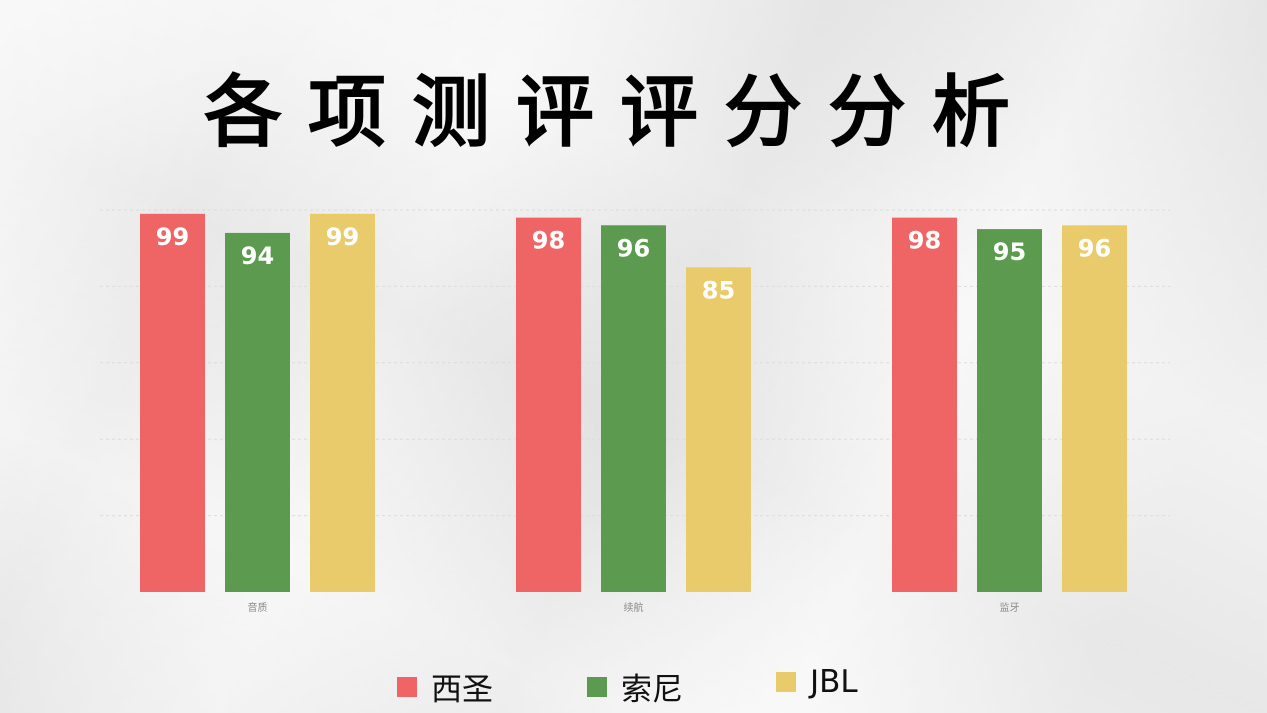 This screenshot has height=713, width=1267. Describe the element at coordinates (258, 607) in the screenshot. I see `category-label: 音质` at that location.